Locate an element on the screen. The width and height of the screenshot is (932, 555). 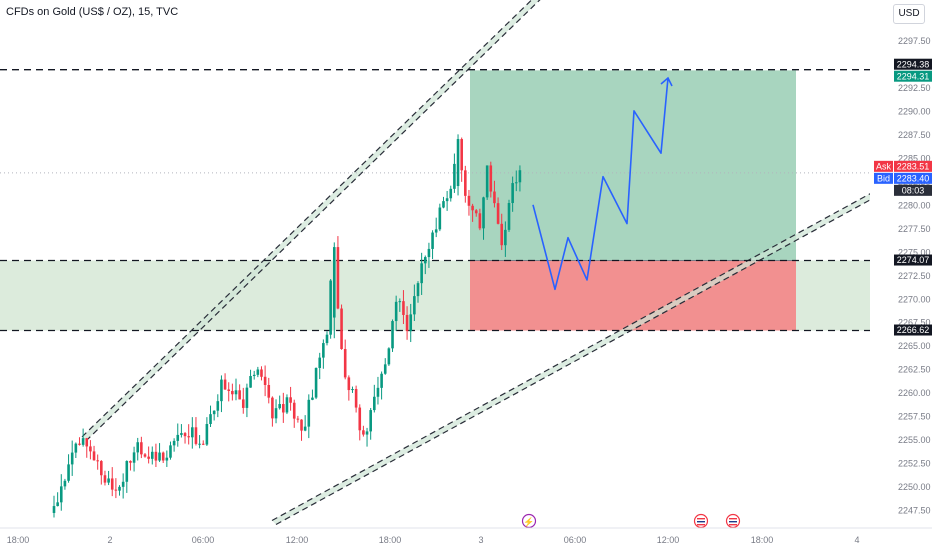
x-tick-label: 4 is located at coordinates (856, 540).